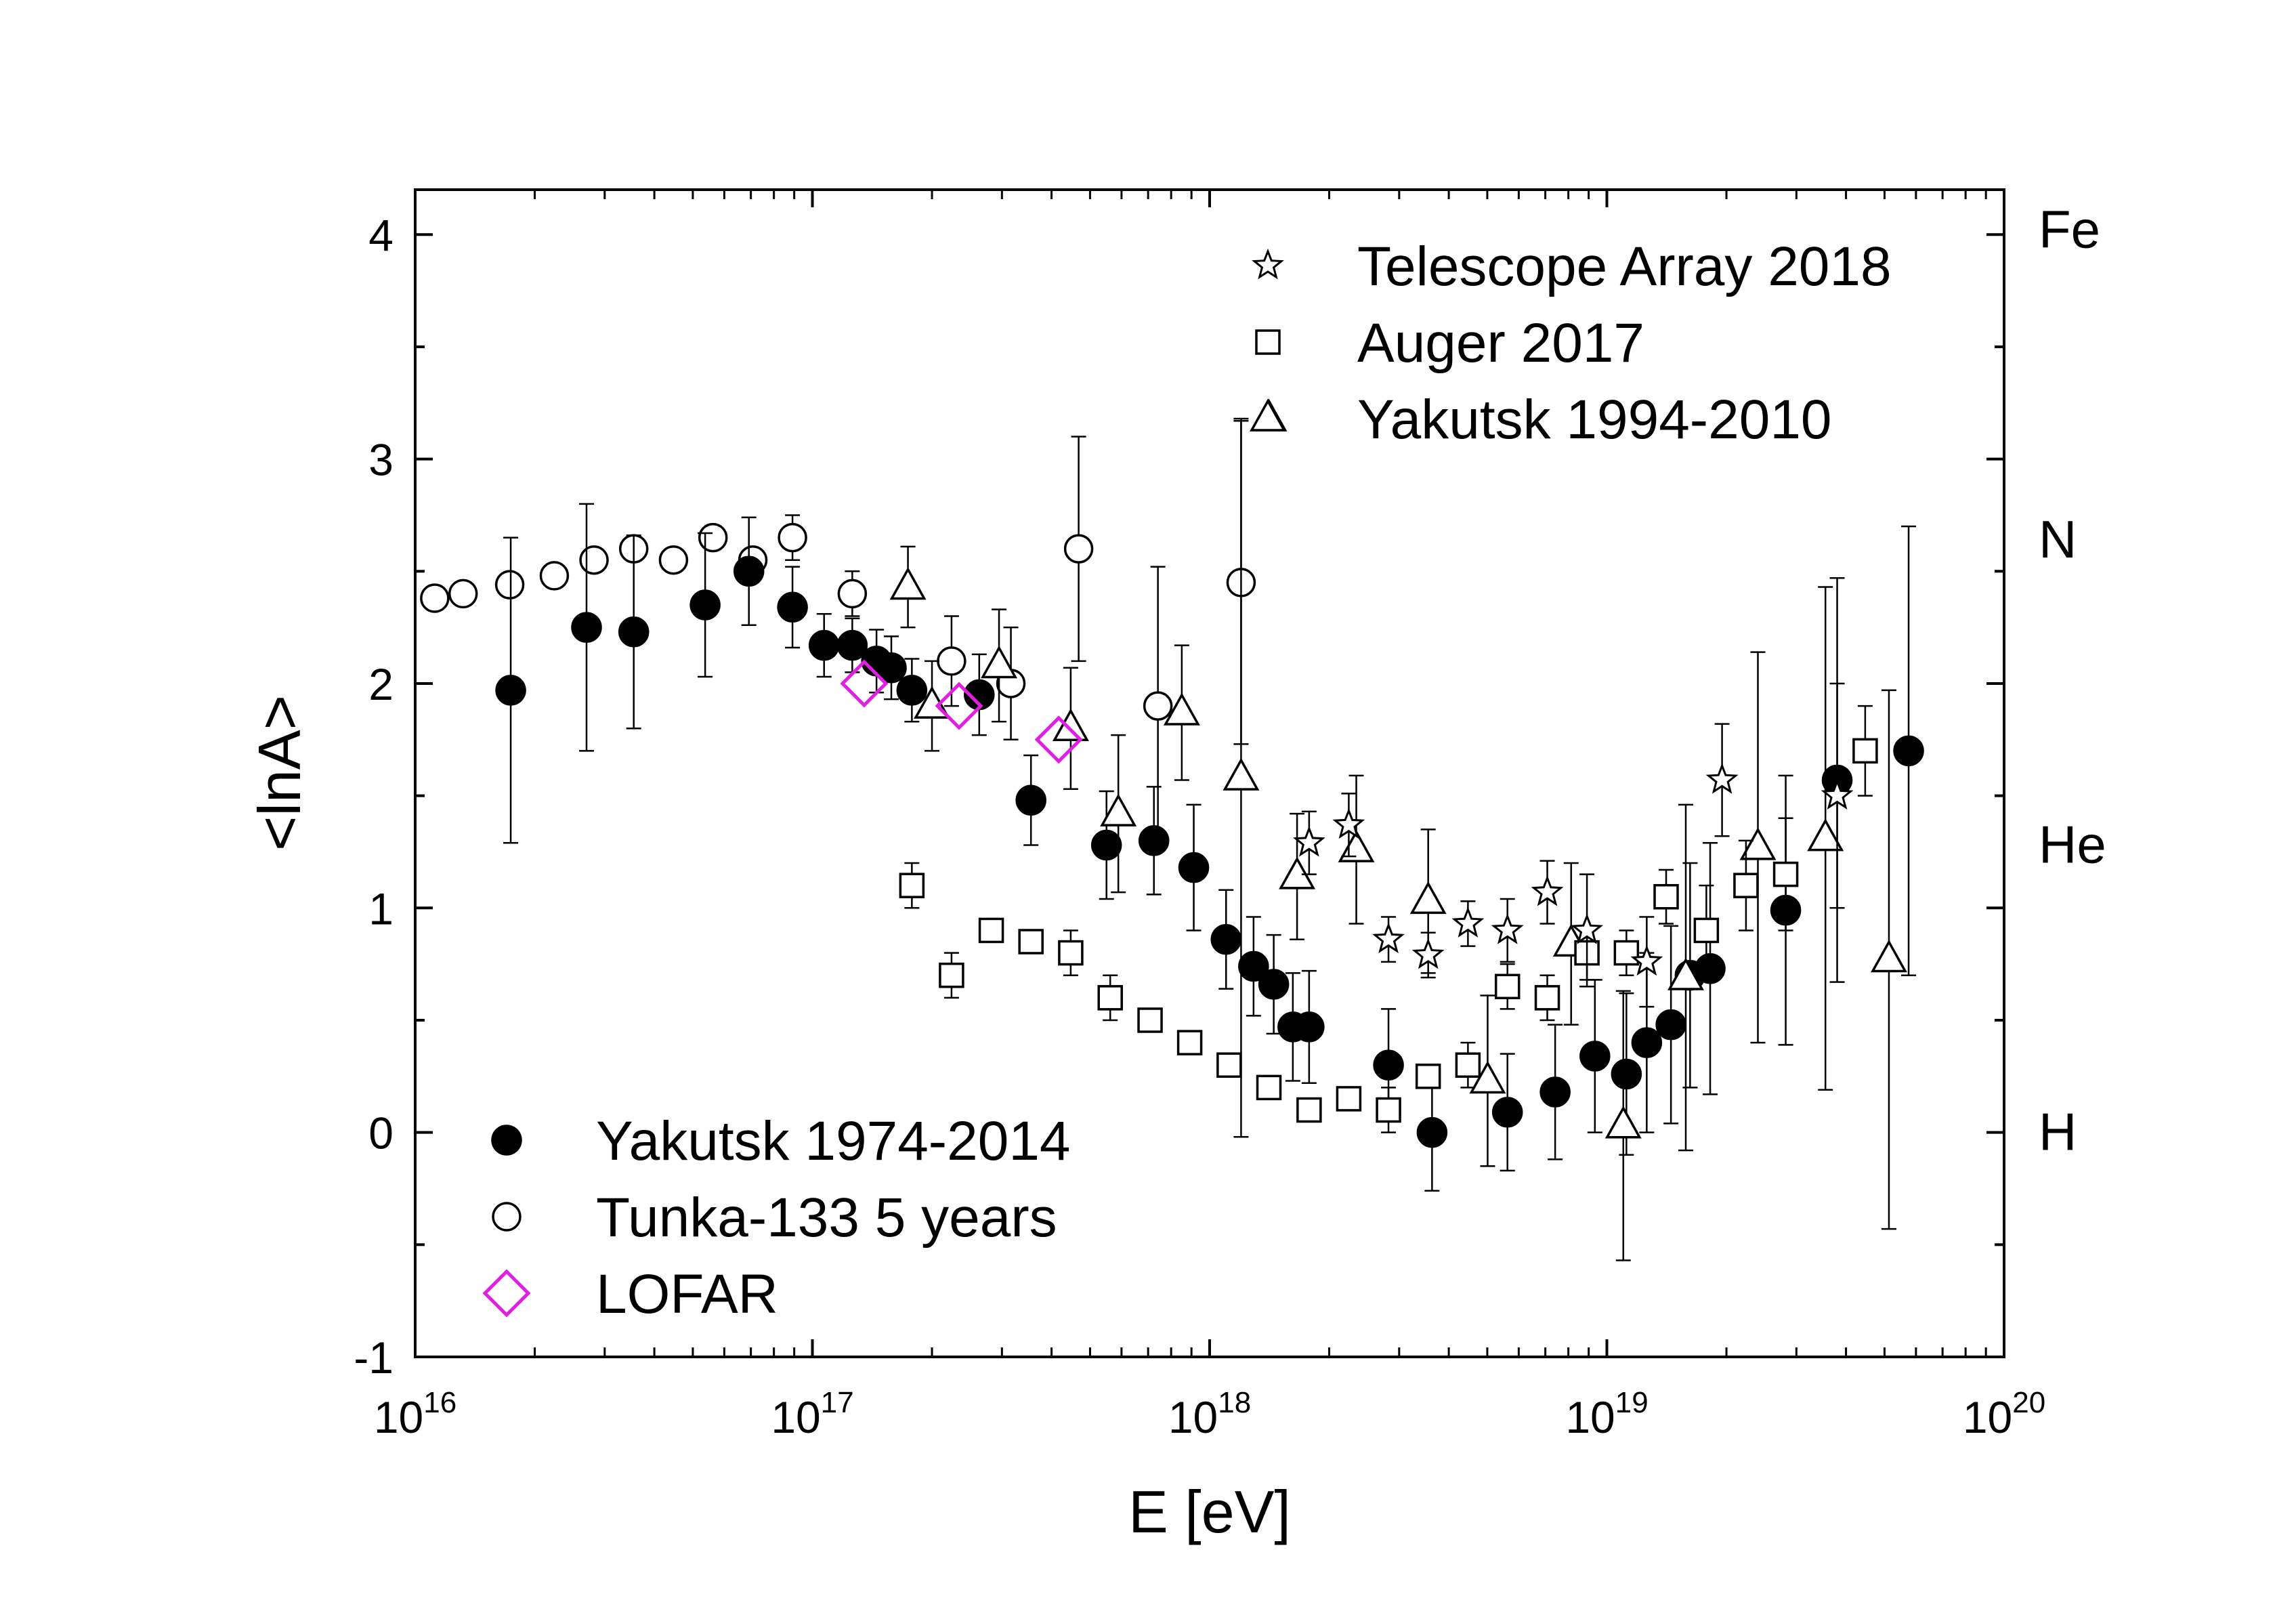  What do you see at coordinates (381, 235) in the screenshot?
I see `y-tick-label: 4` at bounding box center [381, 235].